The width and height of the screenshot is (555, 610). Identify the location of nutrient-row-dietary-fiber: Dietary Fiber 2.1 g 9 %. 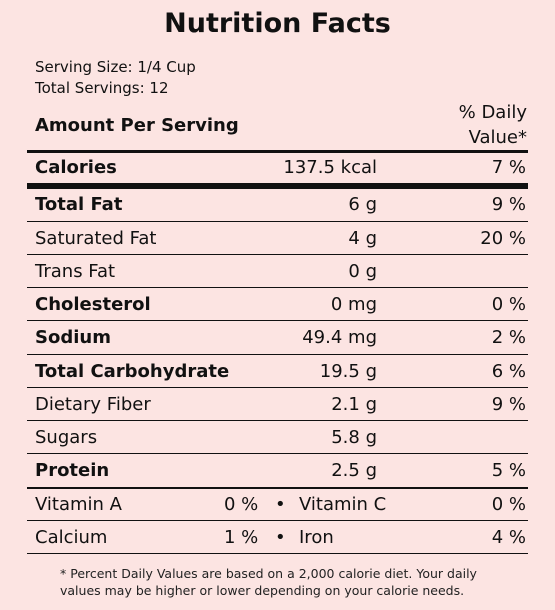
(277, 404).